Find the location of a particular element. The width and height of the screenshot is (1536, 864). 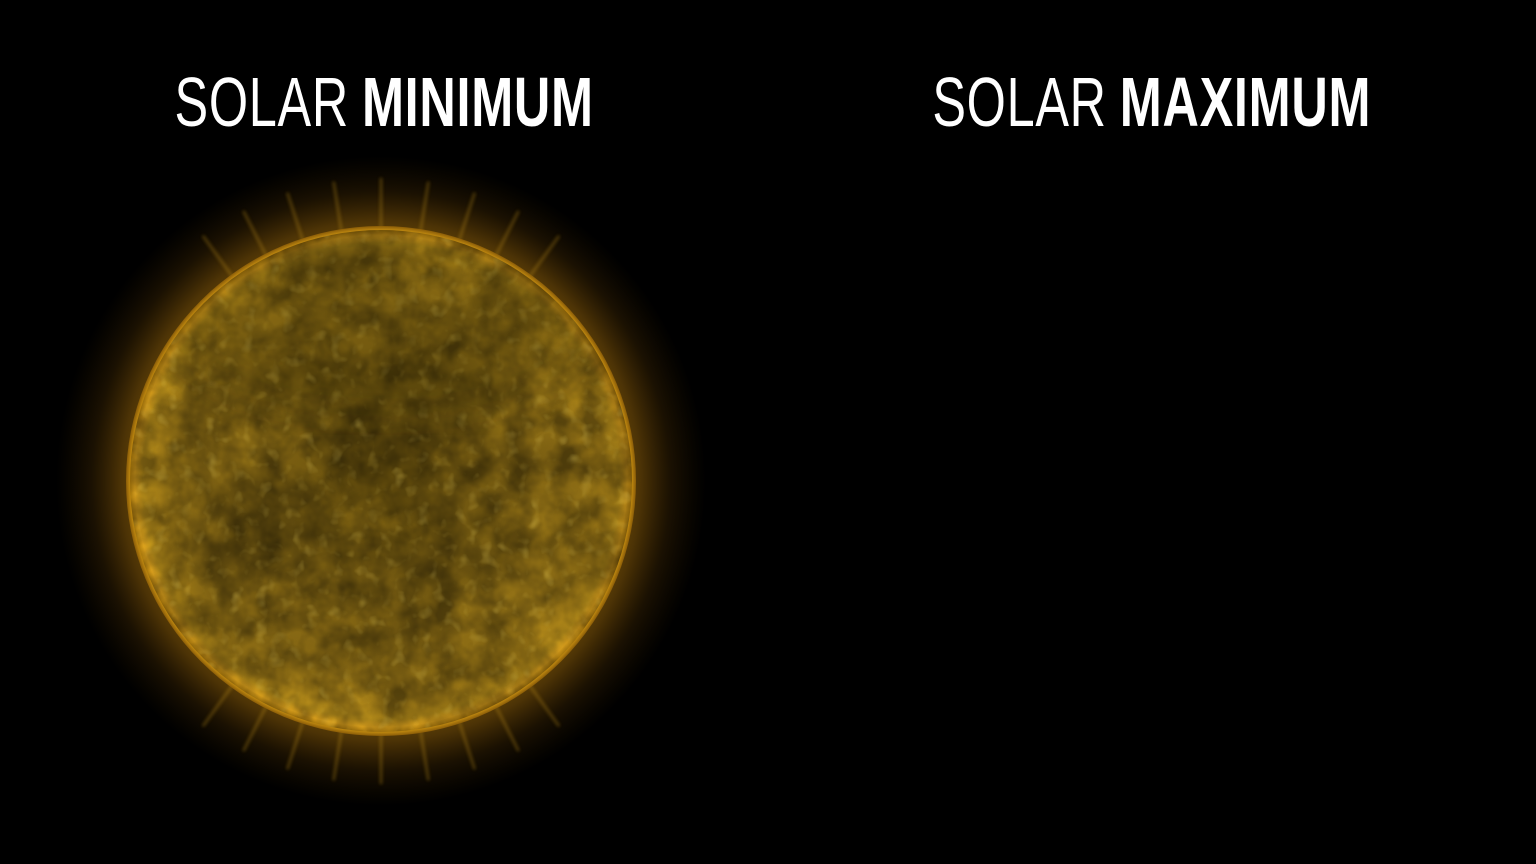

solar-minimum-title: SOLAR MINIMUM is located at coordinates (384, 102).